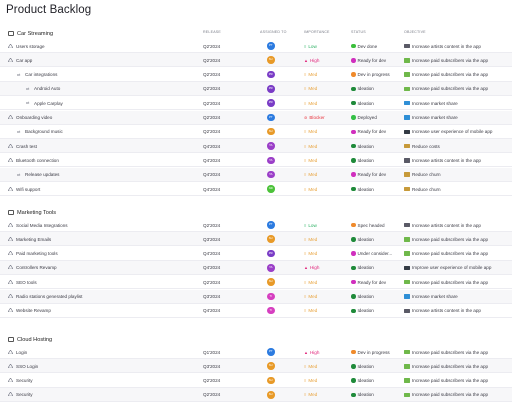  What do you see at coordinates (44, 132) in the screenshot?
I see `row-name: Background music` at bounding box center [44, 132].